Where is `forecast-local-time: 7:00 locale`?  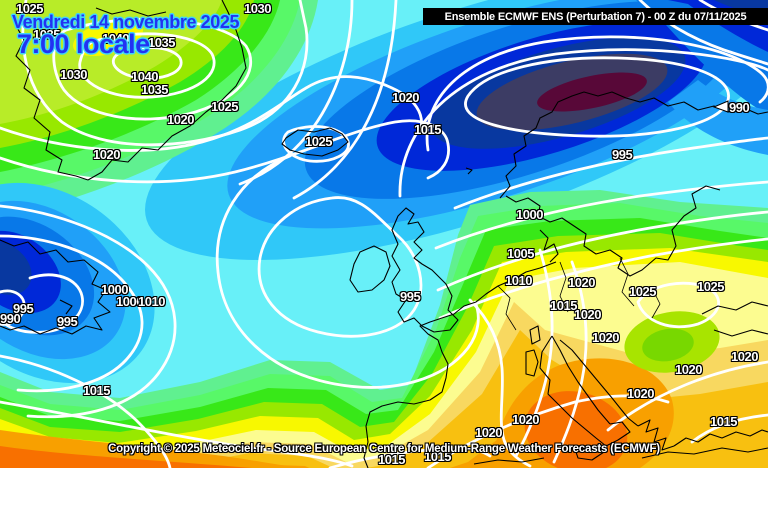
forecast-local-time: 7:00 locale is located at coordinates (83, 44).